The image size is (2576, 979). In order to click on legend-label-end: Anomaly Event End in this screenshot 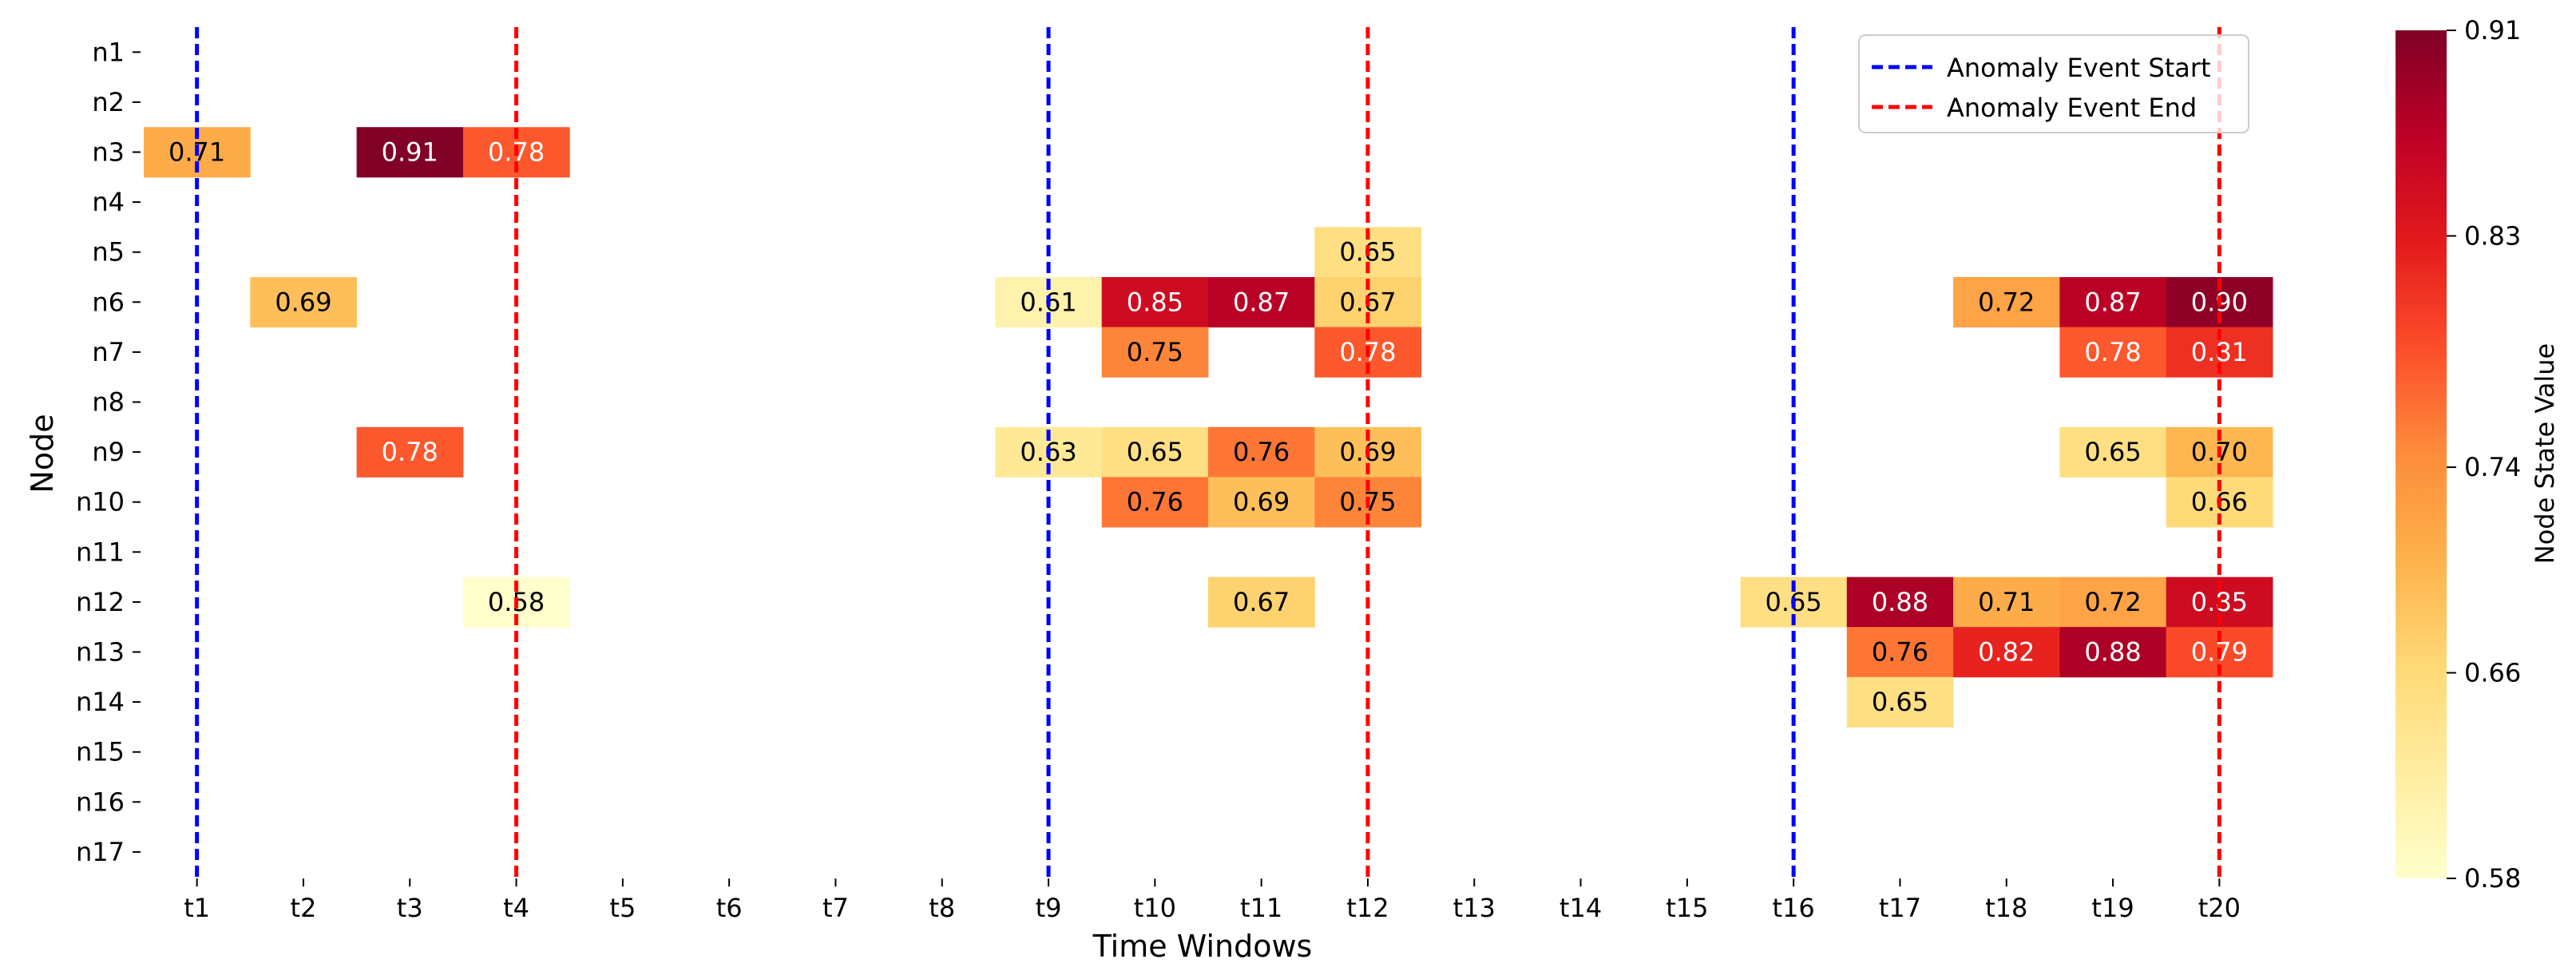, I will do `click(2072, 108)`.